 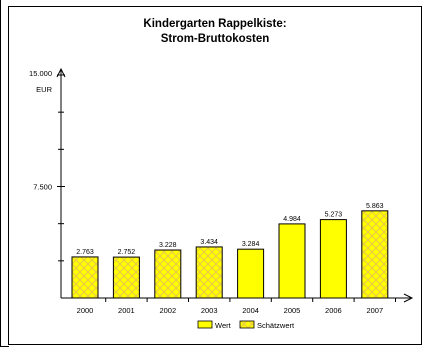 What do you see at coordinates (61, 72) in the screenshot?
I see `y-axis-arrow` at bounding box center [61, 72].